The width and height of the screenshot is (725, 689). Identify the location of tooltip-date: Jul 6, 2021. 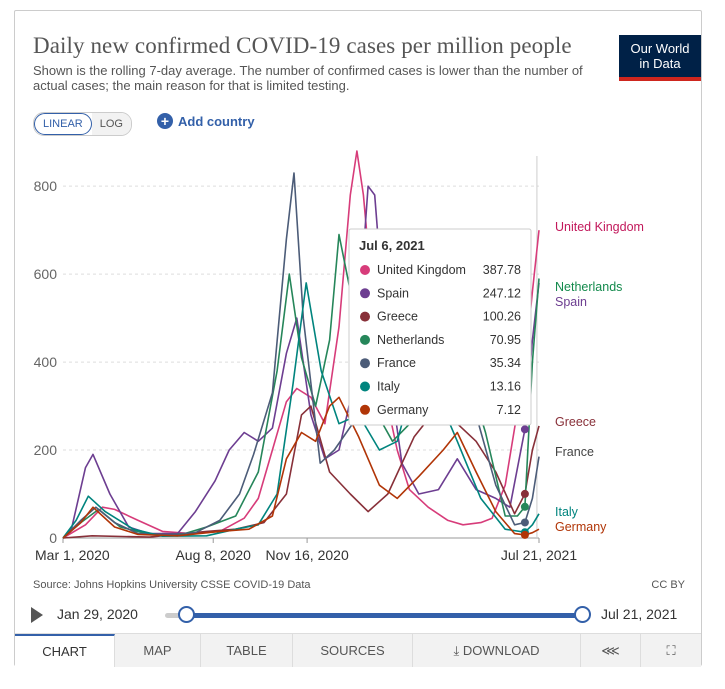
(392, 245).